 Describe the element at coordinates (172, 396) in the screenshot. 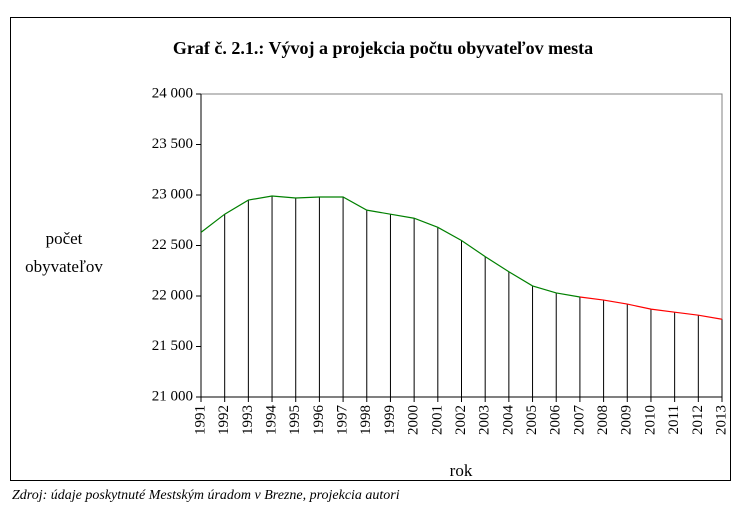

I see `y-tick-label: 21 000` at that location.